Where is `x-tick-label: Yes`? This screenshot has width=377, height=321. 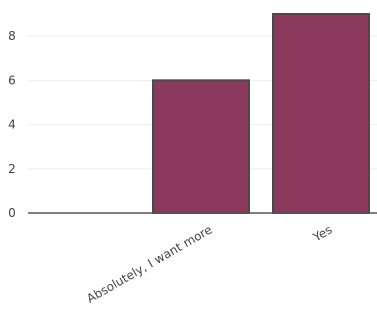 x-tick-label: Yes is located at coordinates (322, 233).